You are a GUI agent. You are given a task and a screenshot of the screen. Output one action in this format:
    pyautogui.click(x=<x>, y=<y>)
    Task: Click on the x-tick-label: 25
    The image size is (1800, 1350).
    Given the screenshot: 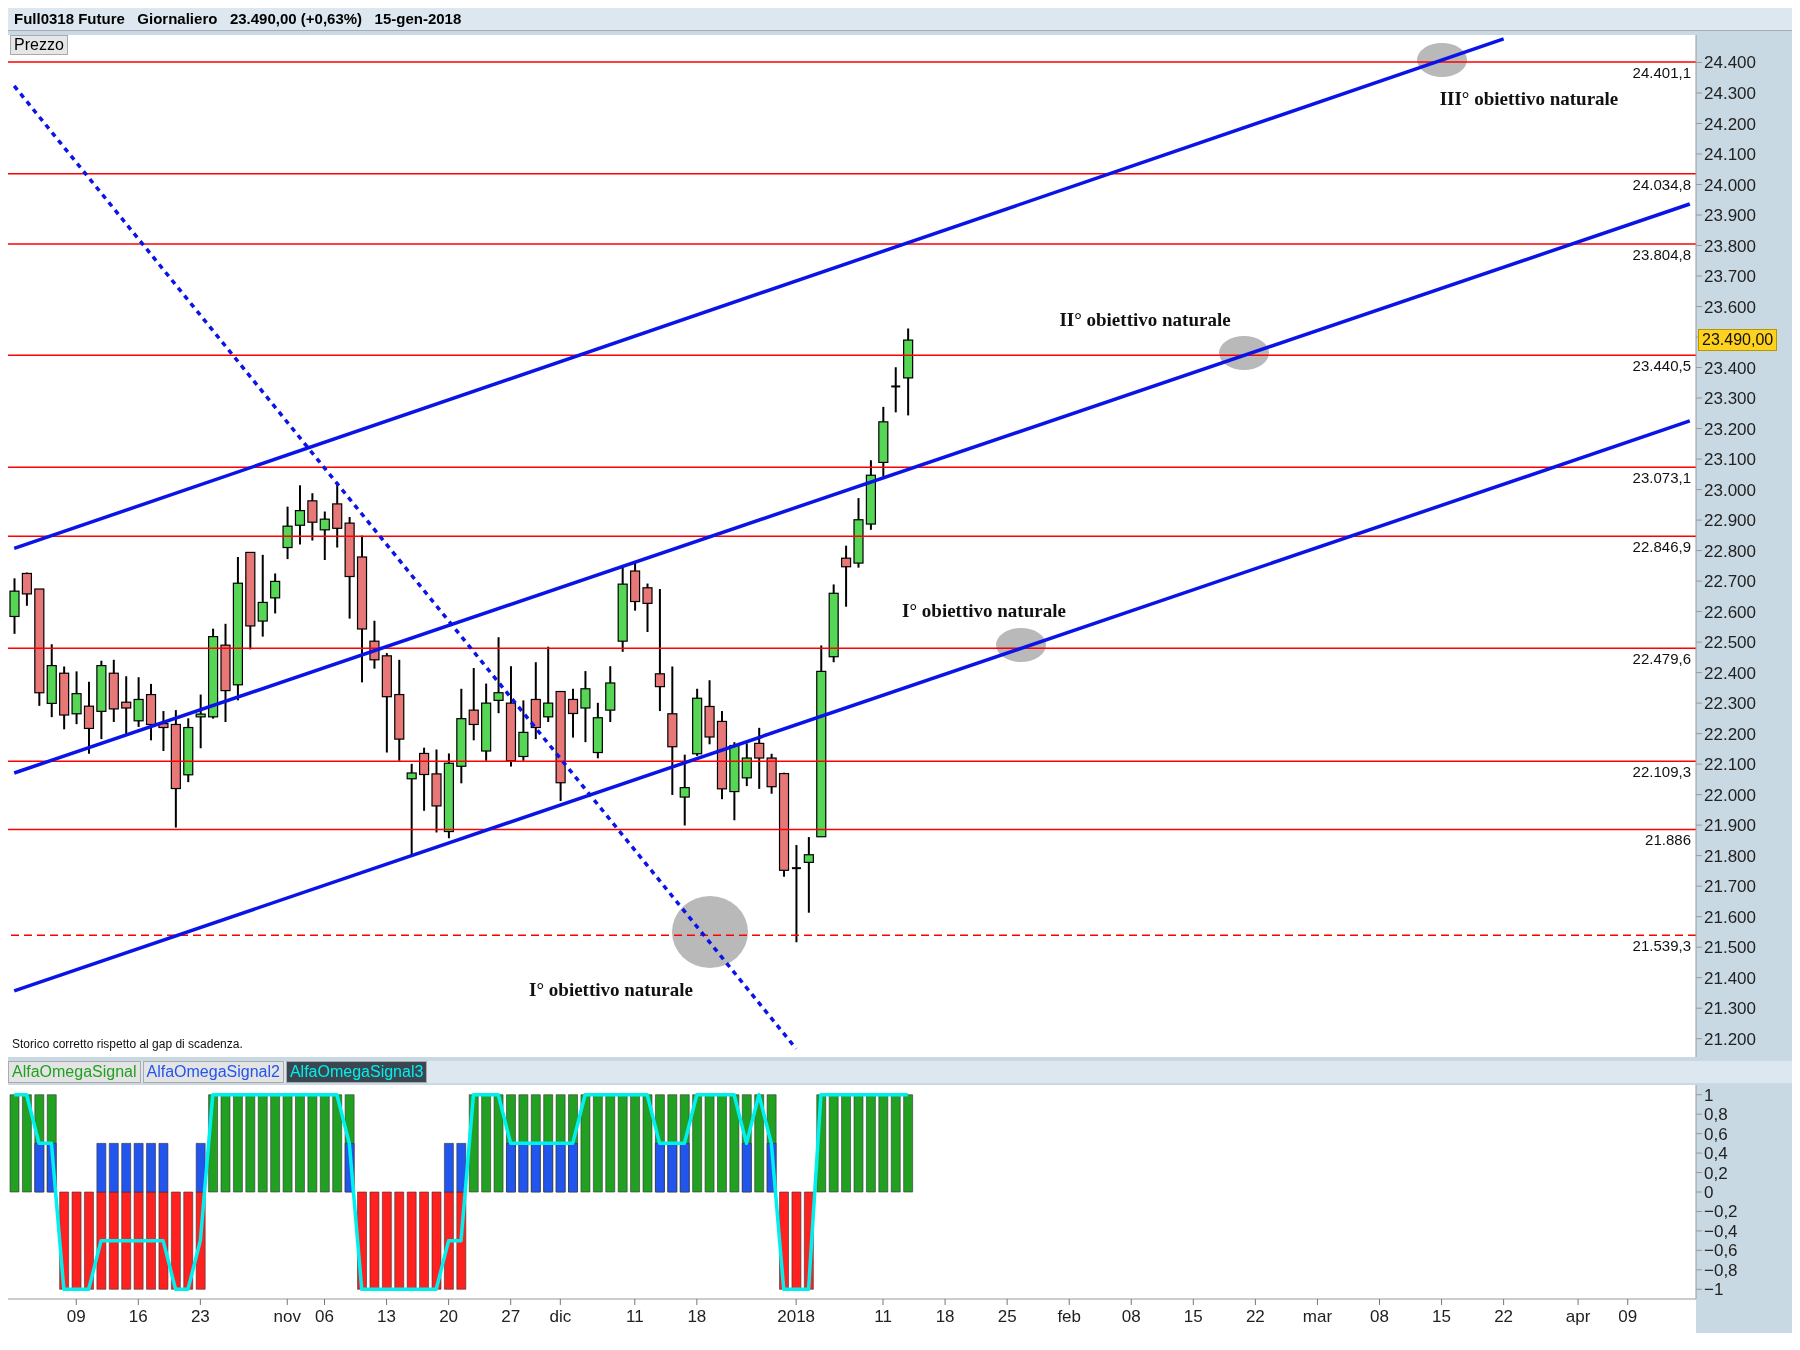 What is the action you would take?
    pyautogui.click(x=1007, y=1316)
    